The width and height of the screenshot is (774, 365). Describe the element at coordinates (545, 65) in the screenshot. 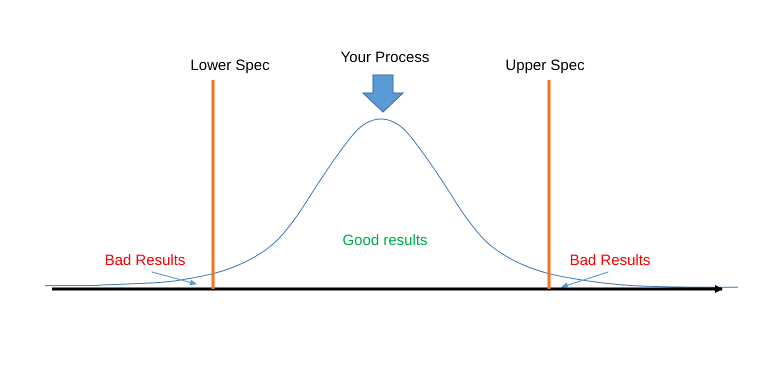

I see `text: Upper Spec` at that location.